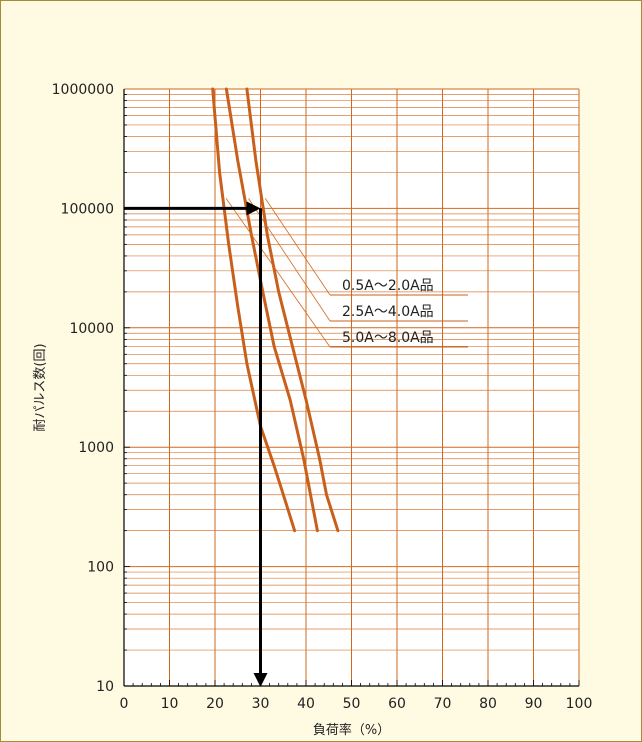 This screenshot has height=742, width=642. What do you see at coordinates (105, 687) in the screenshot?
I see `y-tick-label: 10` at bounding box center [105, 687].